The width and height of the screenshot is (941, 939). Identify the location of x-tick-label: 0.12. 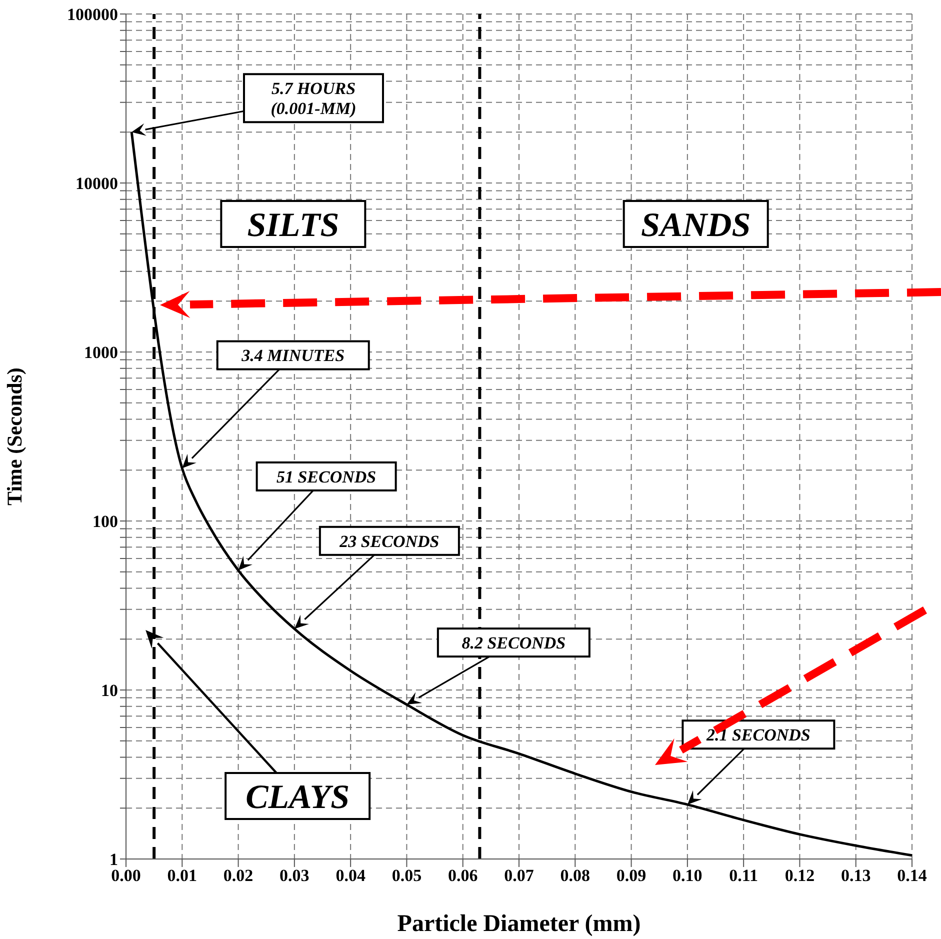
(799, 876).